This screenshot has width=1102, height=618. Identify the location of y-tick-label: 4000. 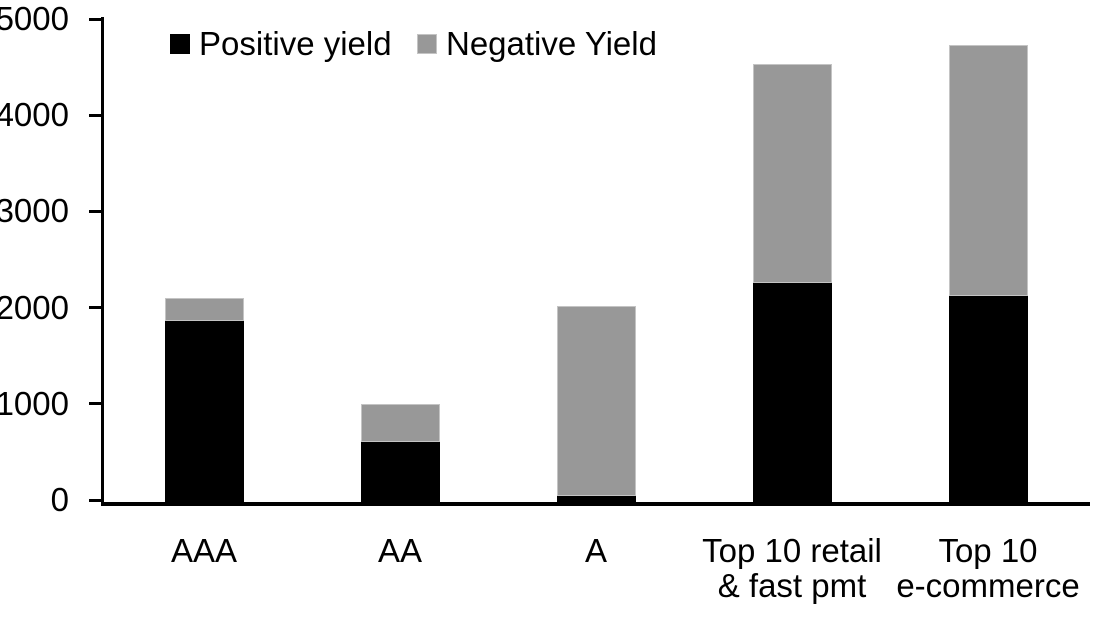
(34, 115).